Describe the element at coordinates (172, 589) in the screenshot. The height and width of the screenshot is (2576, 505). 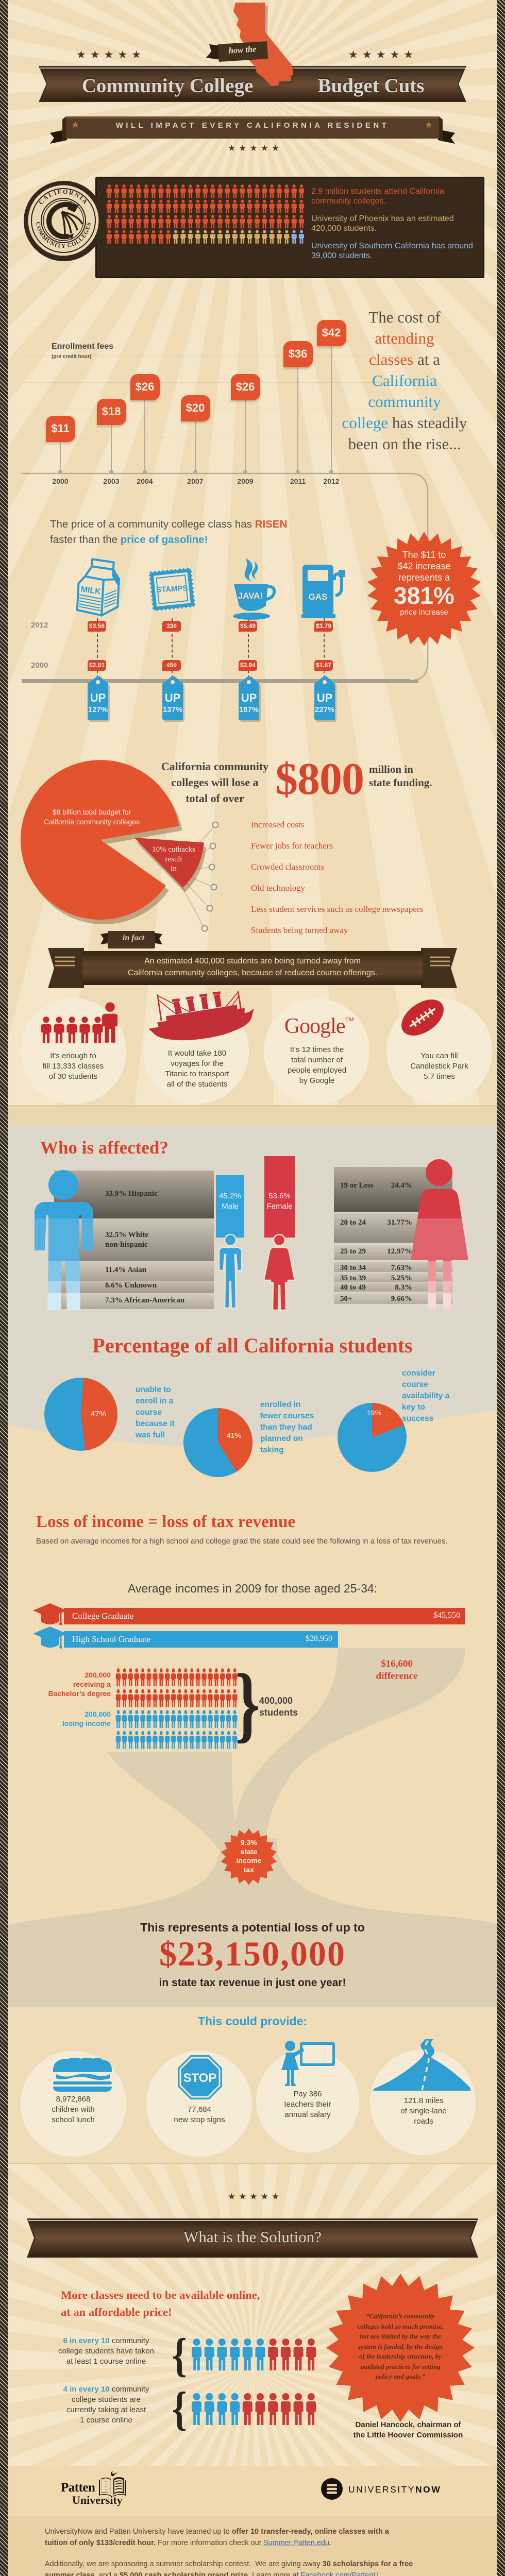
I see `svg-text: STAMPS` at that location.